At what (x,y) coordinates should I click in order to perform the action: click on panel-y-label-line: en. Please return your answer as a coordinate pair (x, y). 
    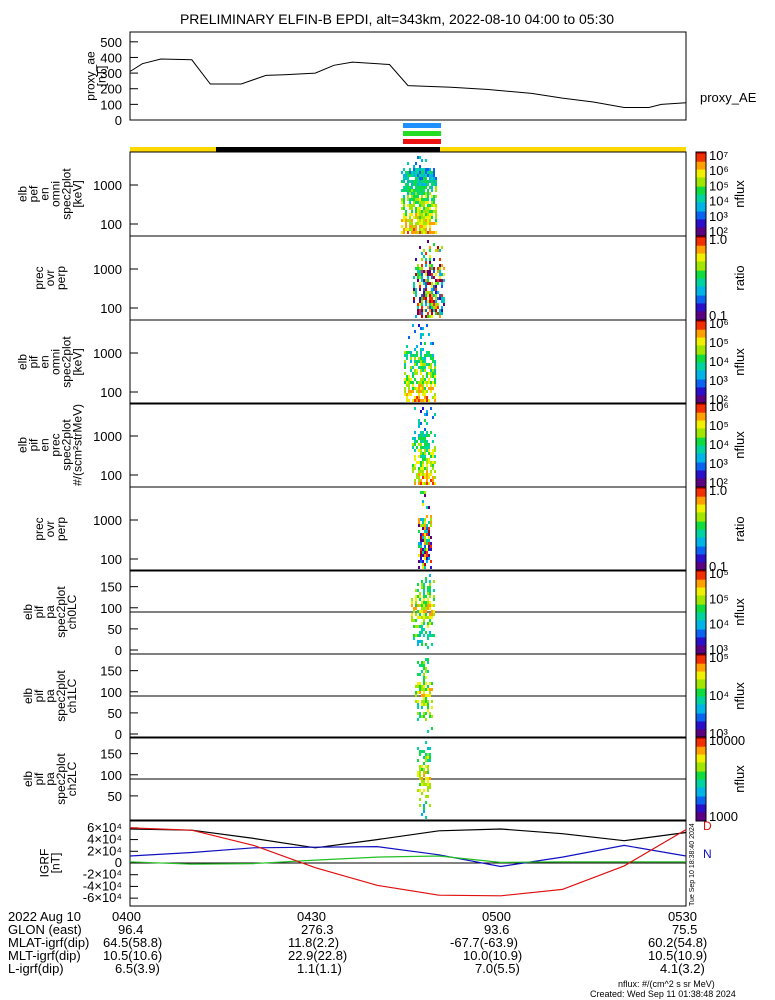
    Looking at the image, I should click on (45, 193).